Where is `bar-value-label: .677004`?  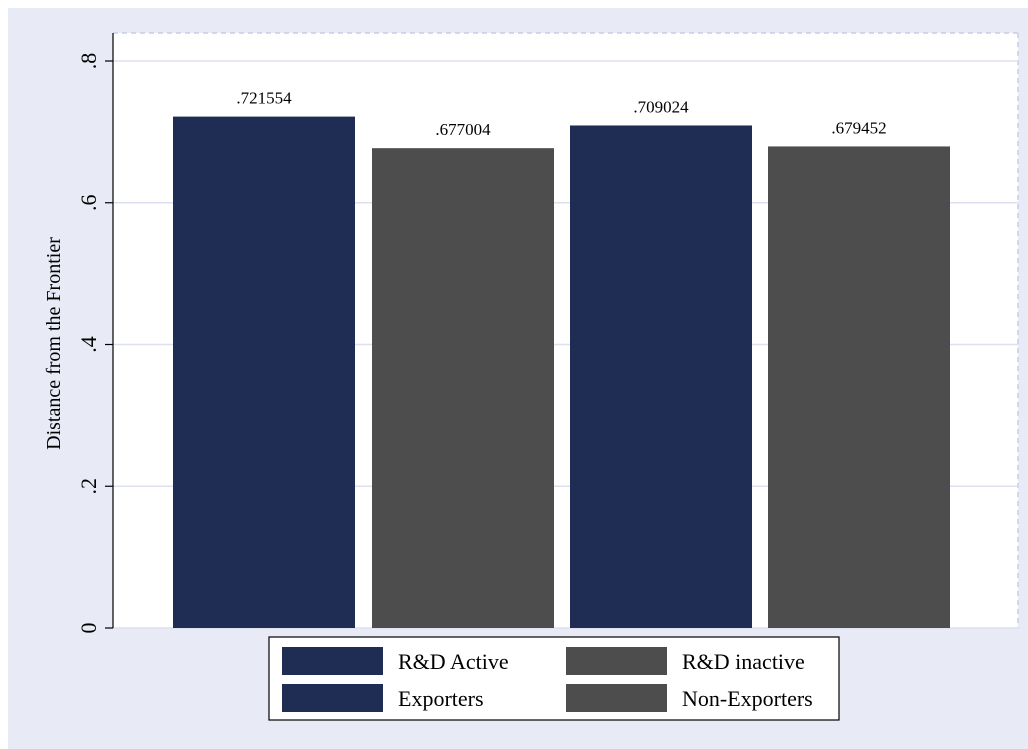 bar-value-label: .677004 is located at coordinates (463, 129).